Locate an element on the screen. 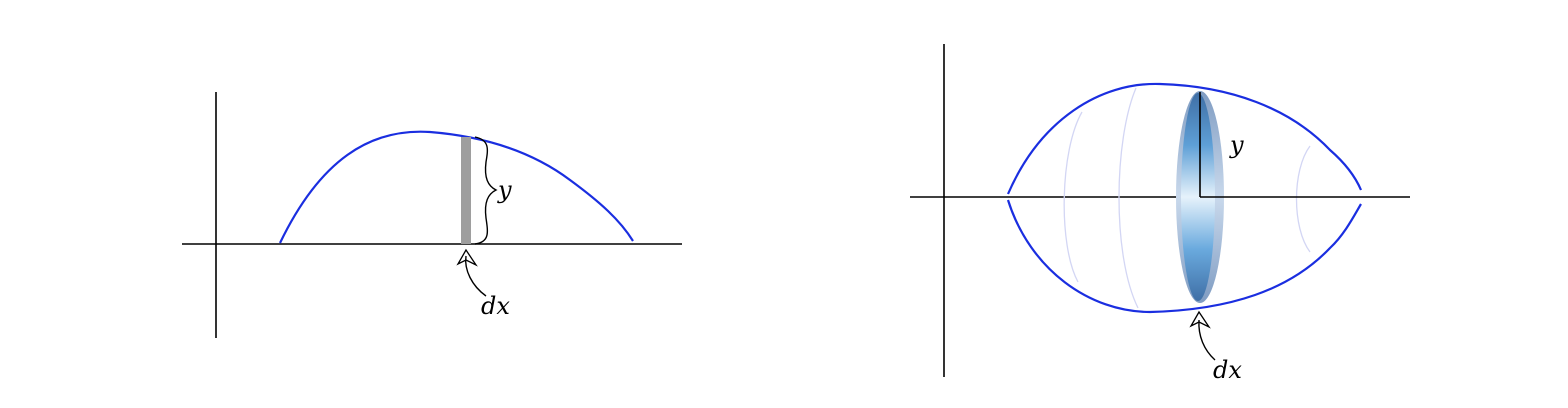 This screenshot has width=1568, height=408. left-dx-arrowhead is located at coordinates (467, 257).